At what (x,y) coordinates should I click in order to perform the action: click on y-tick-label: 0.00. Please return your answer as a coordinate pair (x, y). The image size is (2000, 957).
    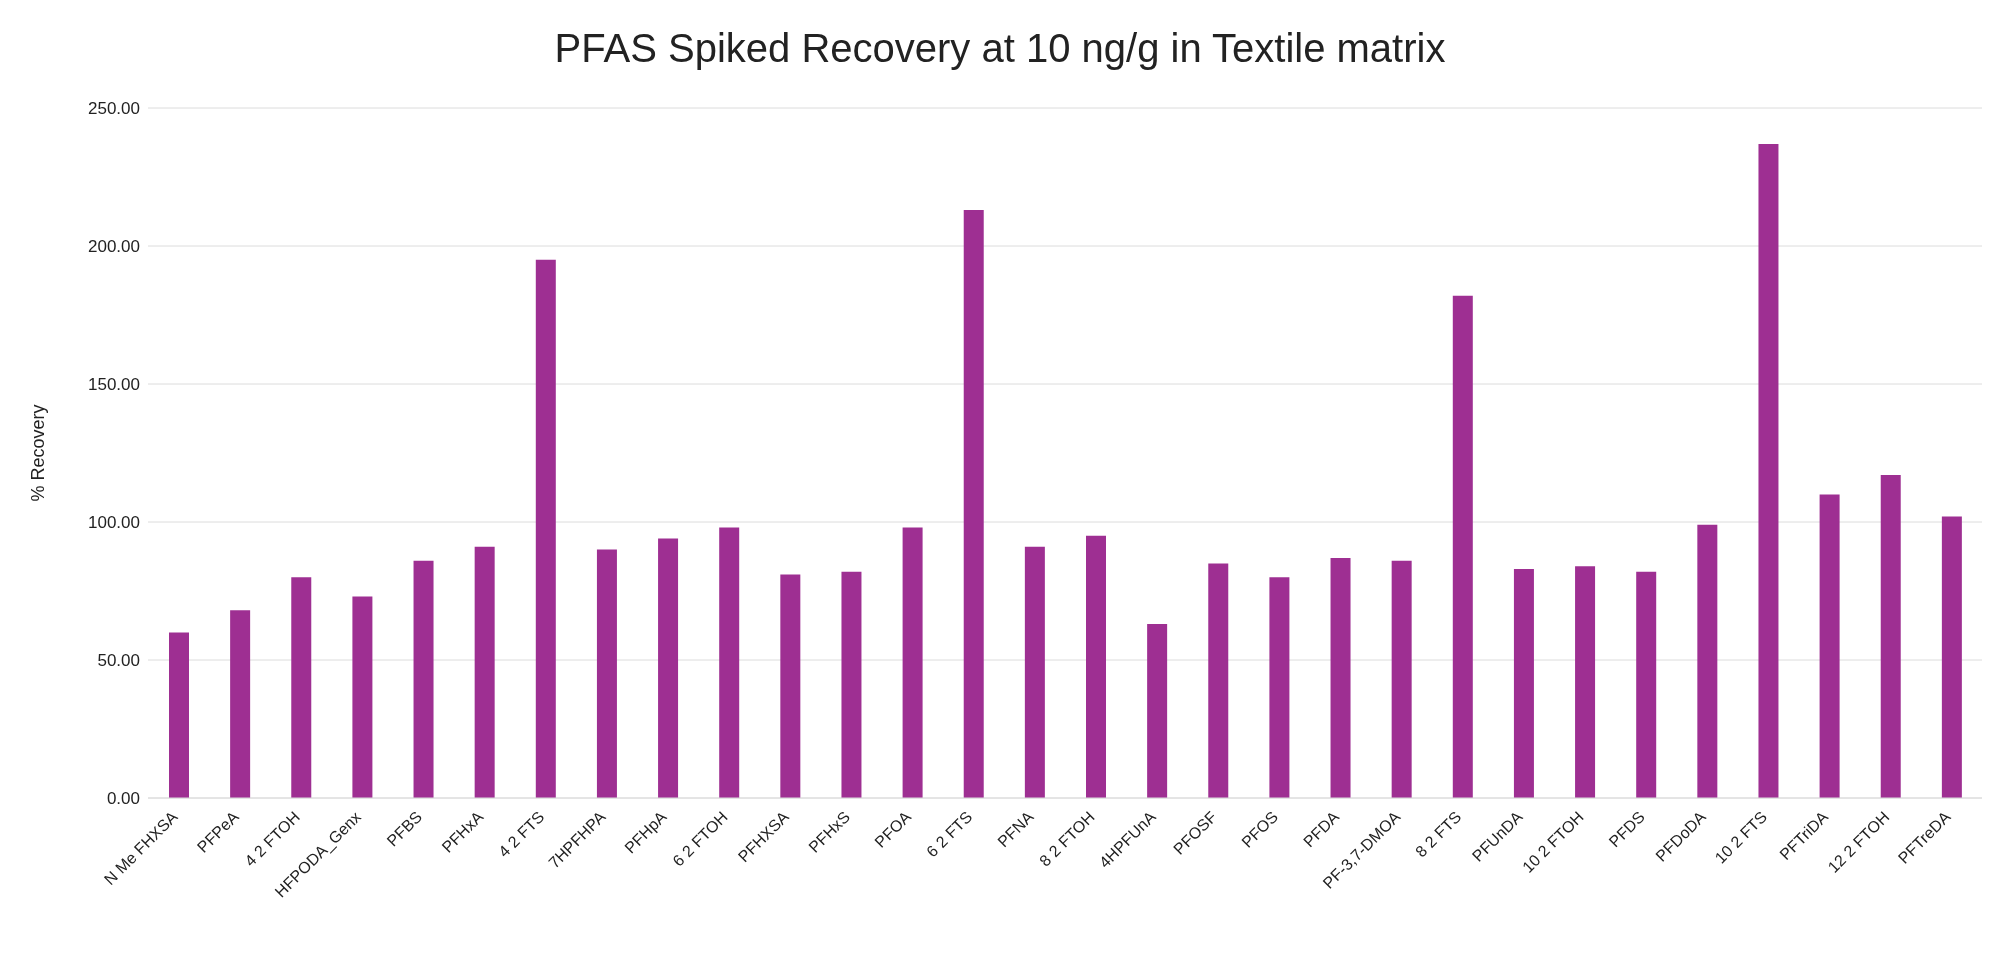
    Looking at the image, I should click on (123, 799).